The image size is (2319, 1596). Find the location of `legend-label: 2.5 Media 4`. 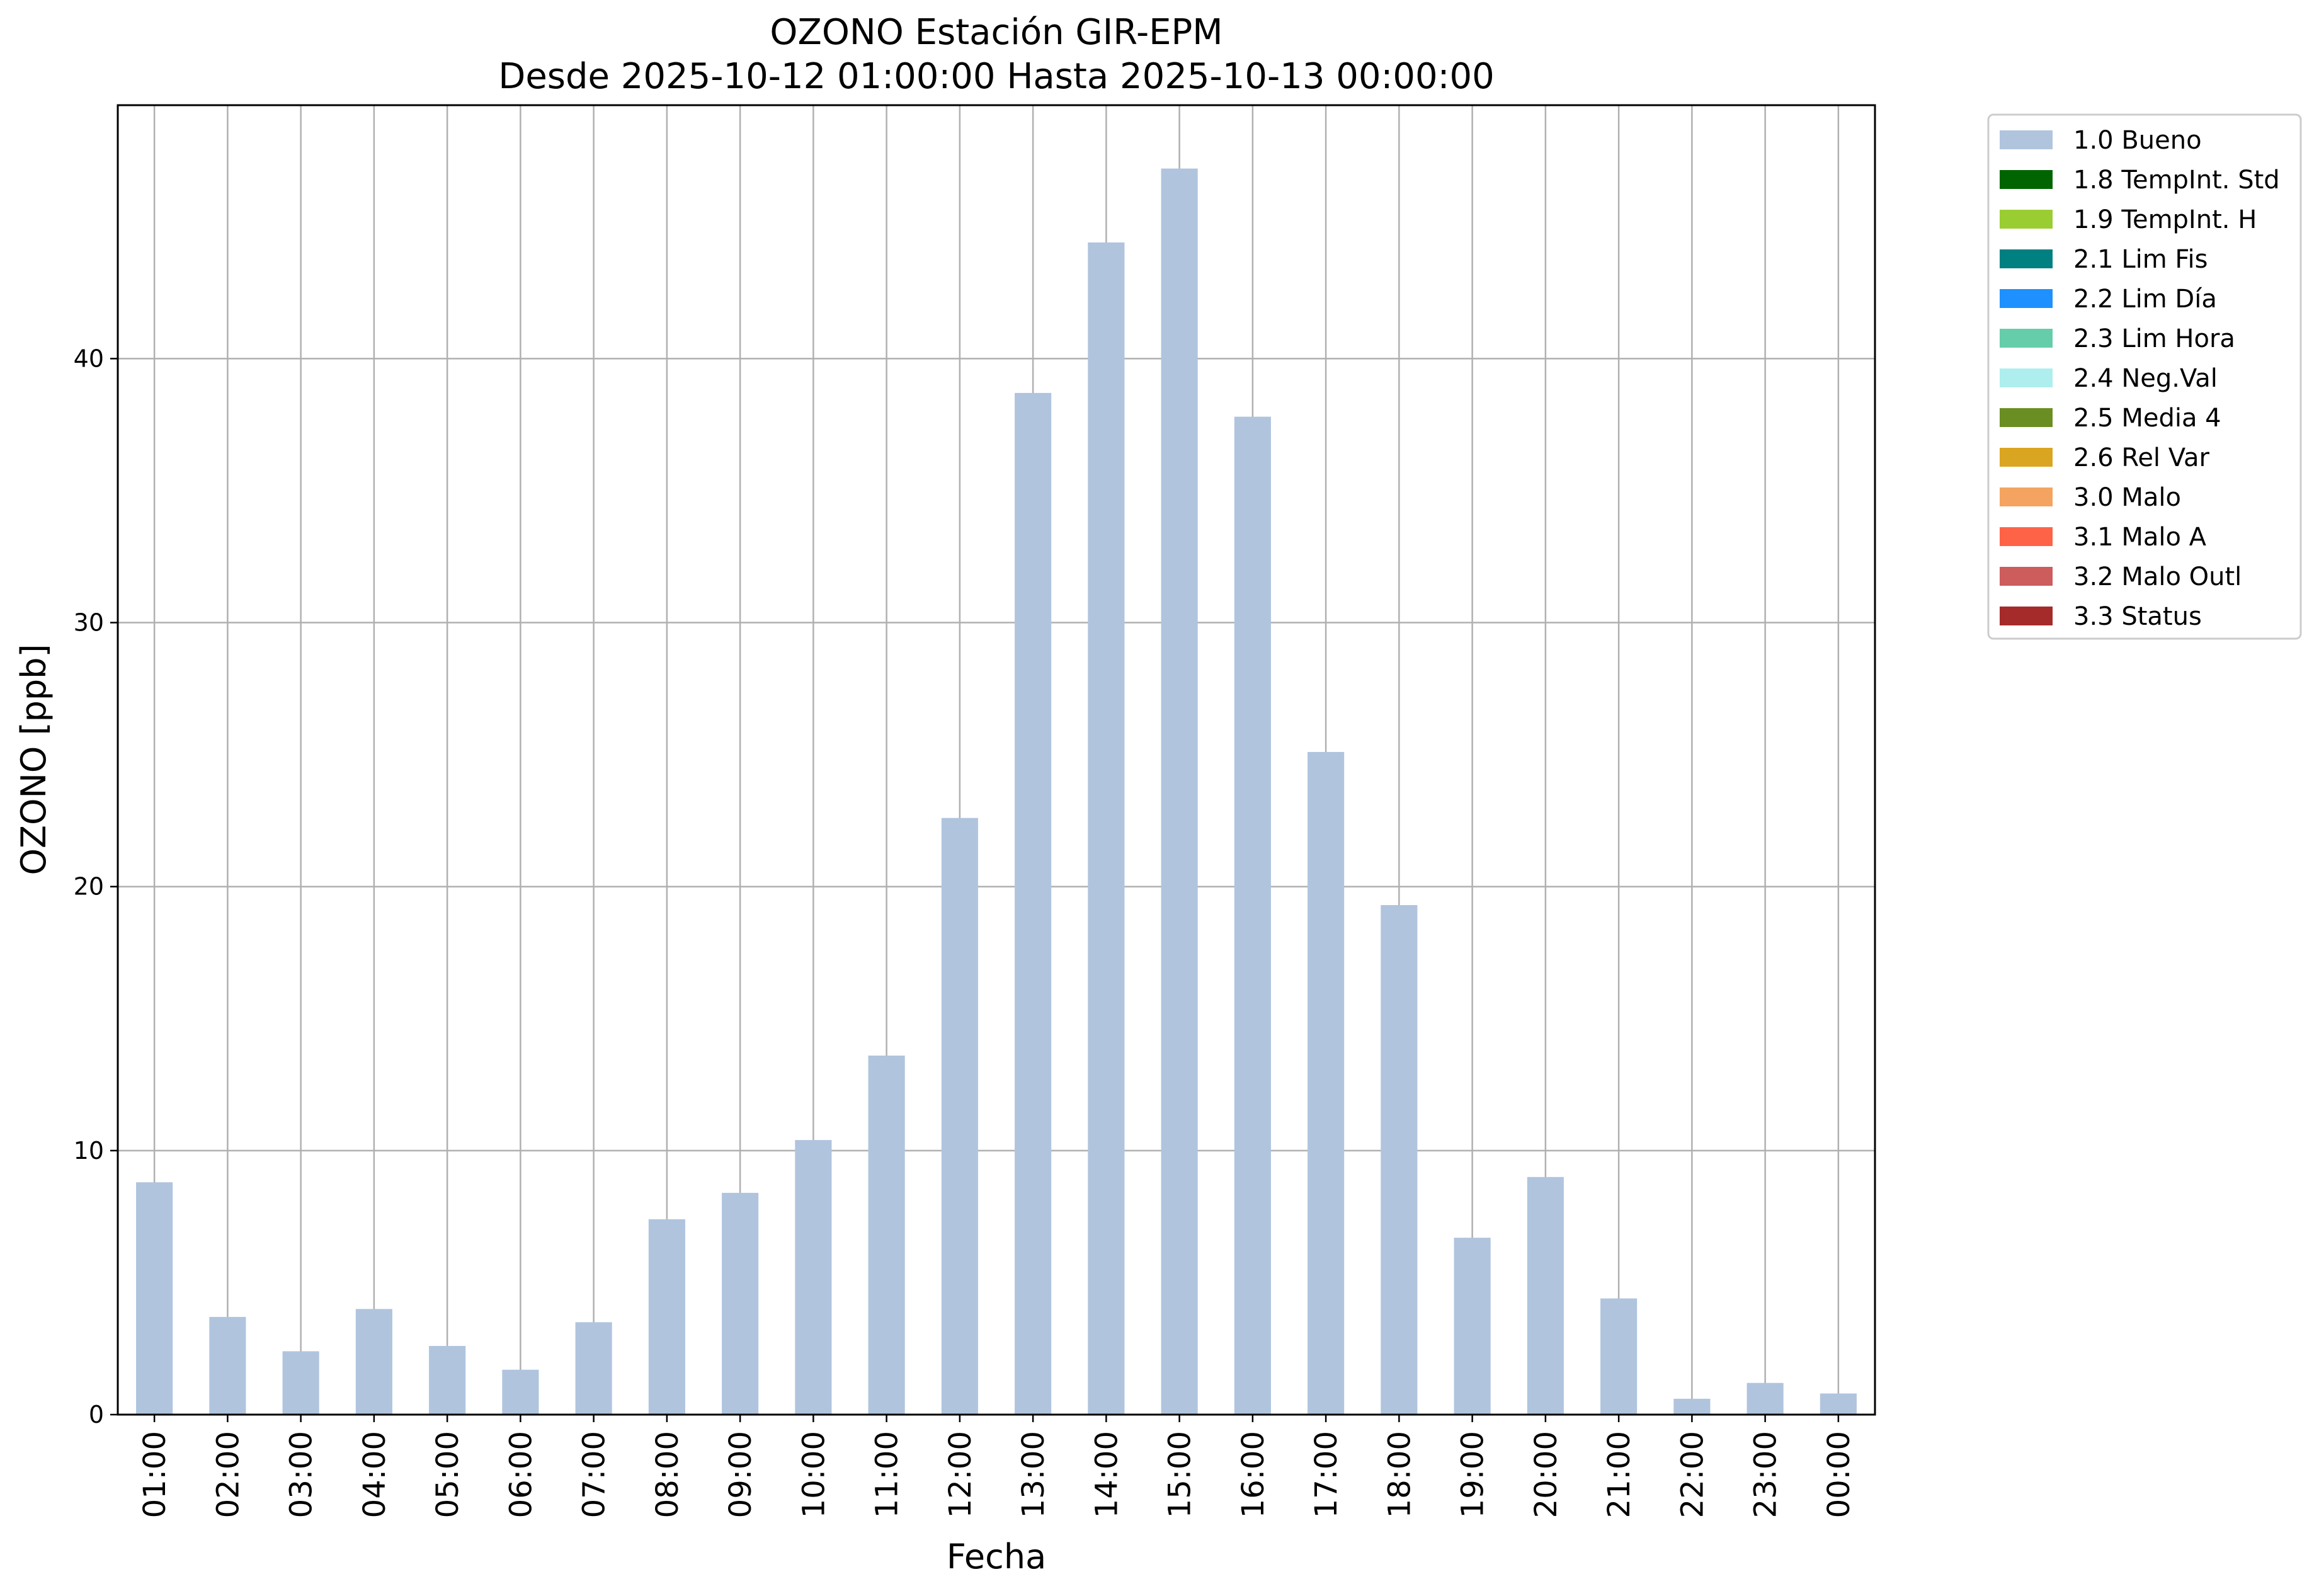

legend-label: 2.5 Media 4 is located at coordinates (2147, 418).